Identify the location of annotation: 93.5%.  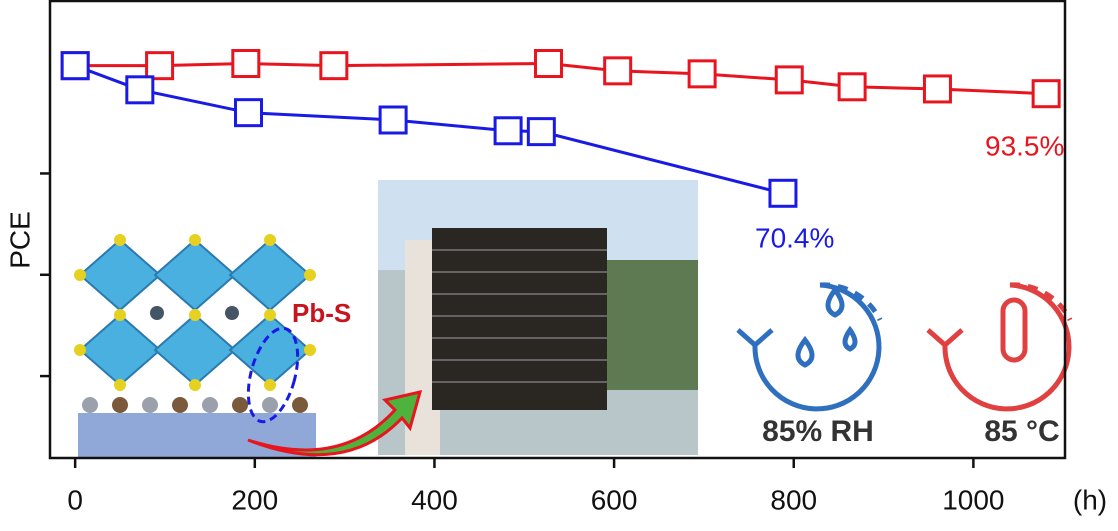
(1024, 145).